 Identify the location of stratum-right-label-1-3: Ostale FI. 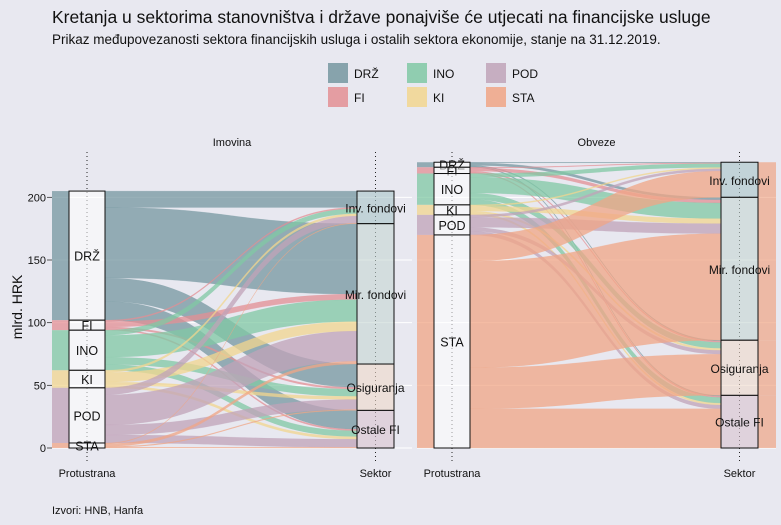
(739, 423).